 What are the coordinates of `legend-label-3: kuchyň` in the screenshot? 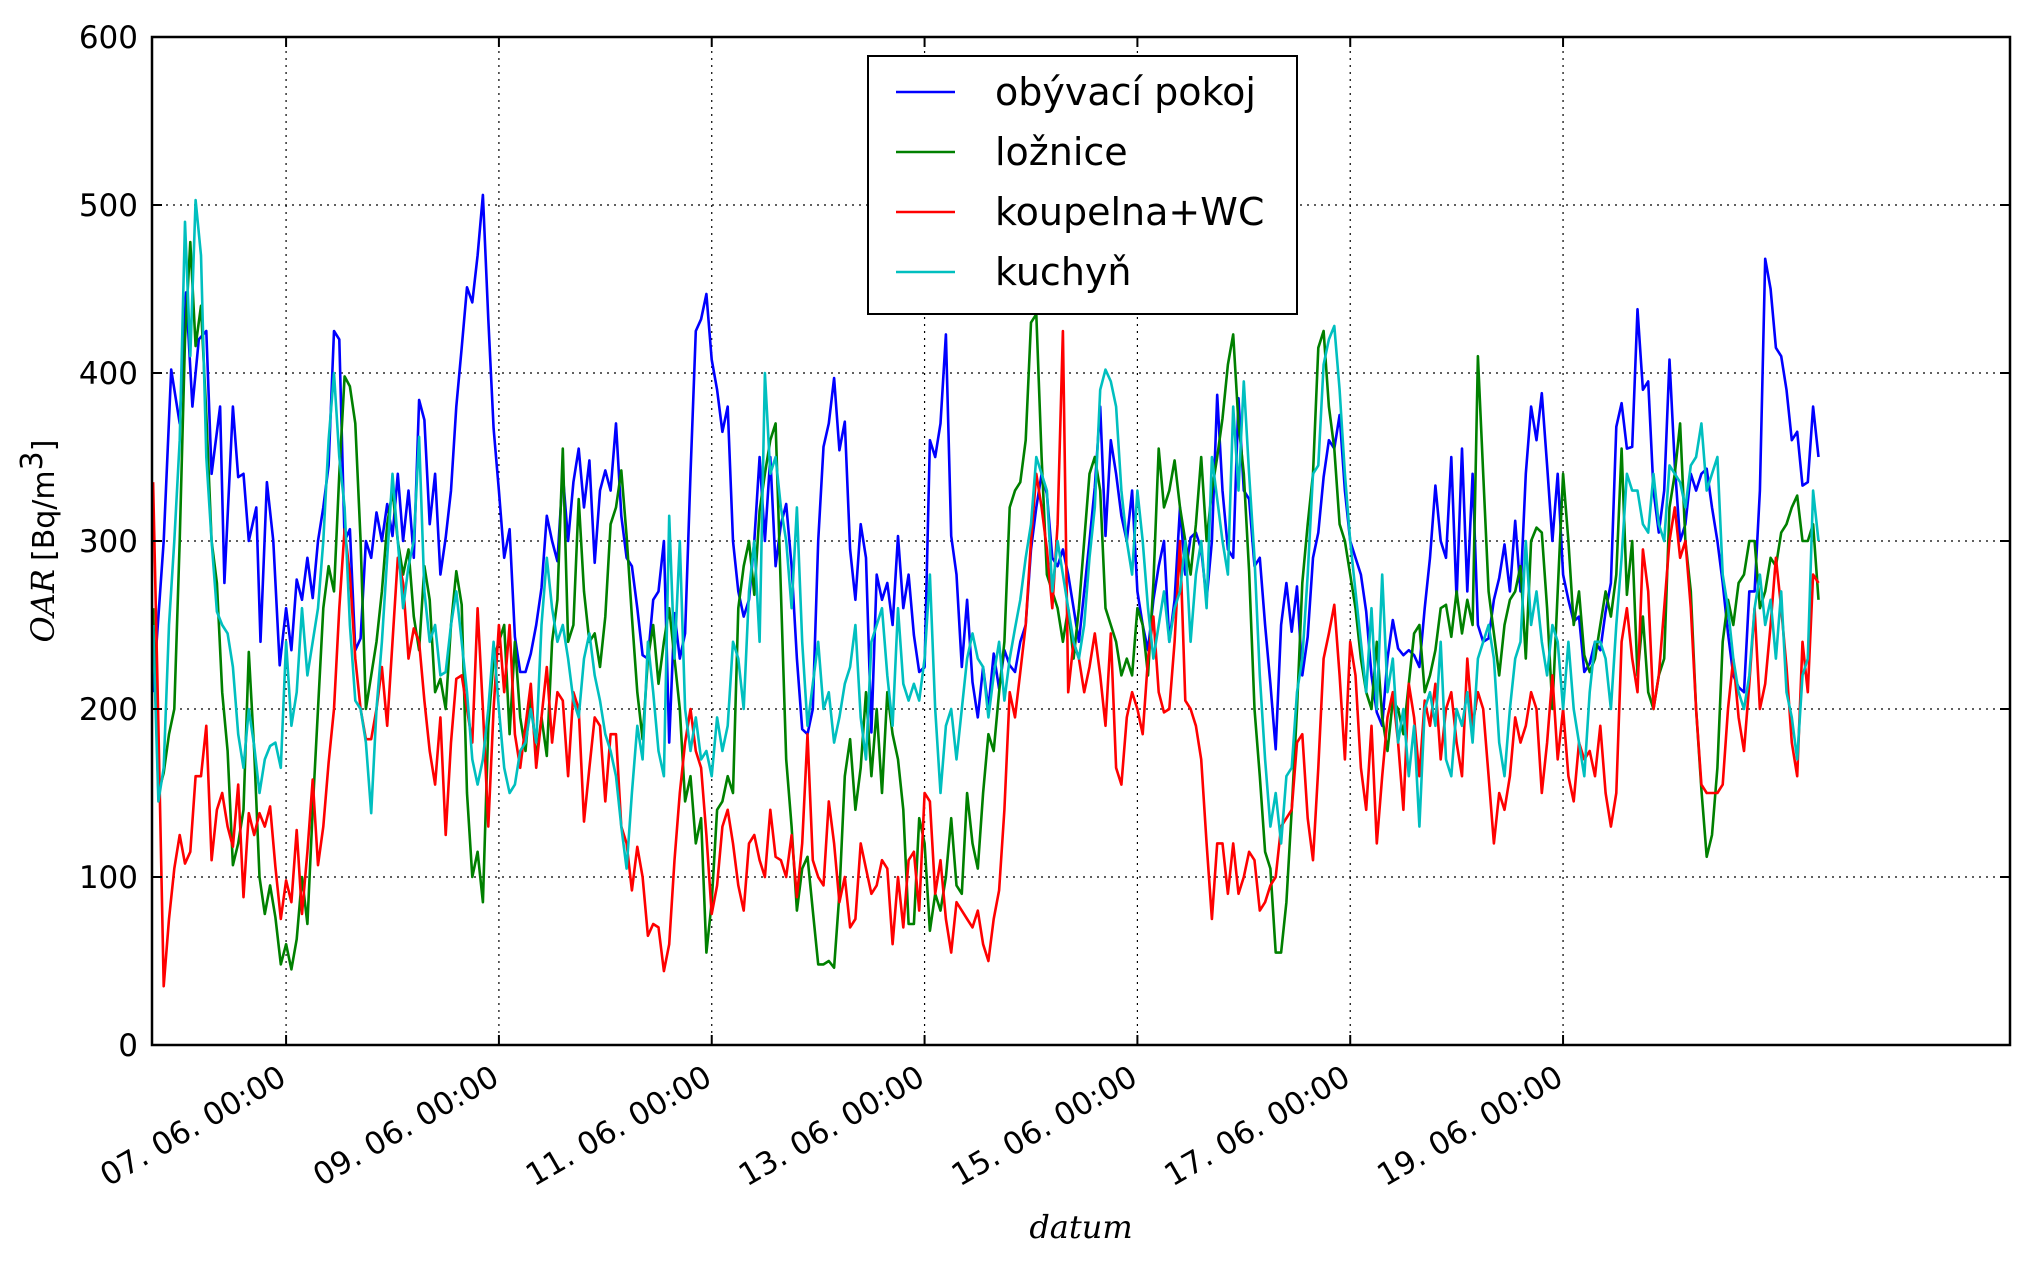 It's located at (1063, 272).